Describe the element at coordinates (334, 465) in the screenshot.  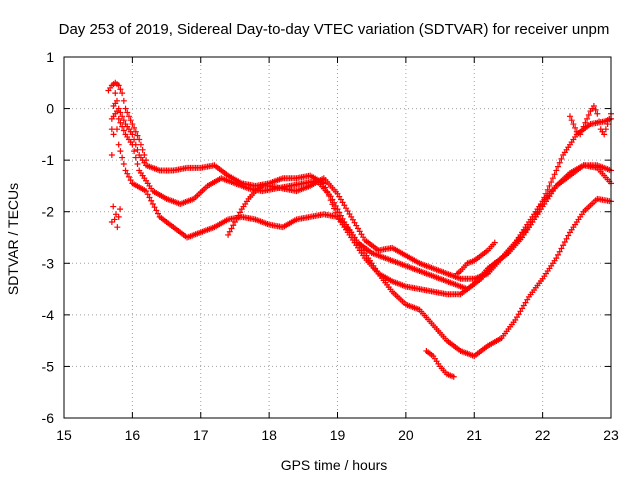
I see `x-axis-label: GPS time / hours` at that location.